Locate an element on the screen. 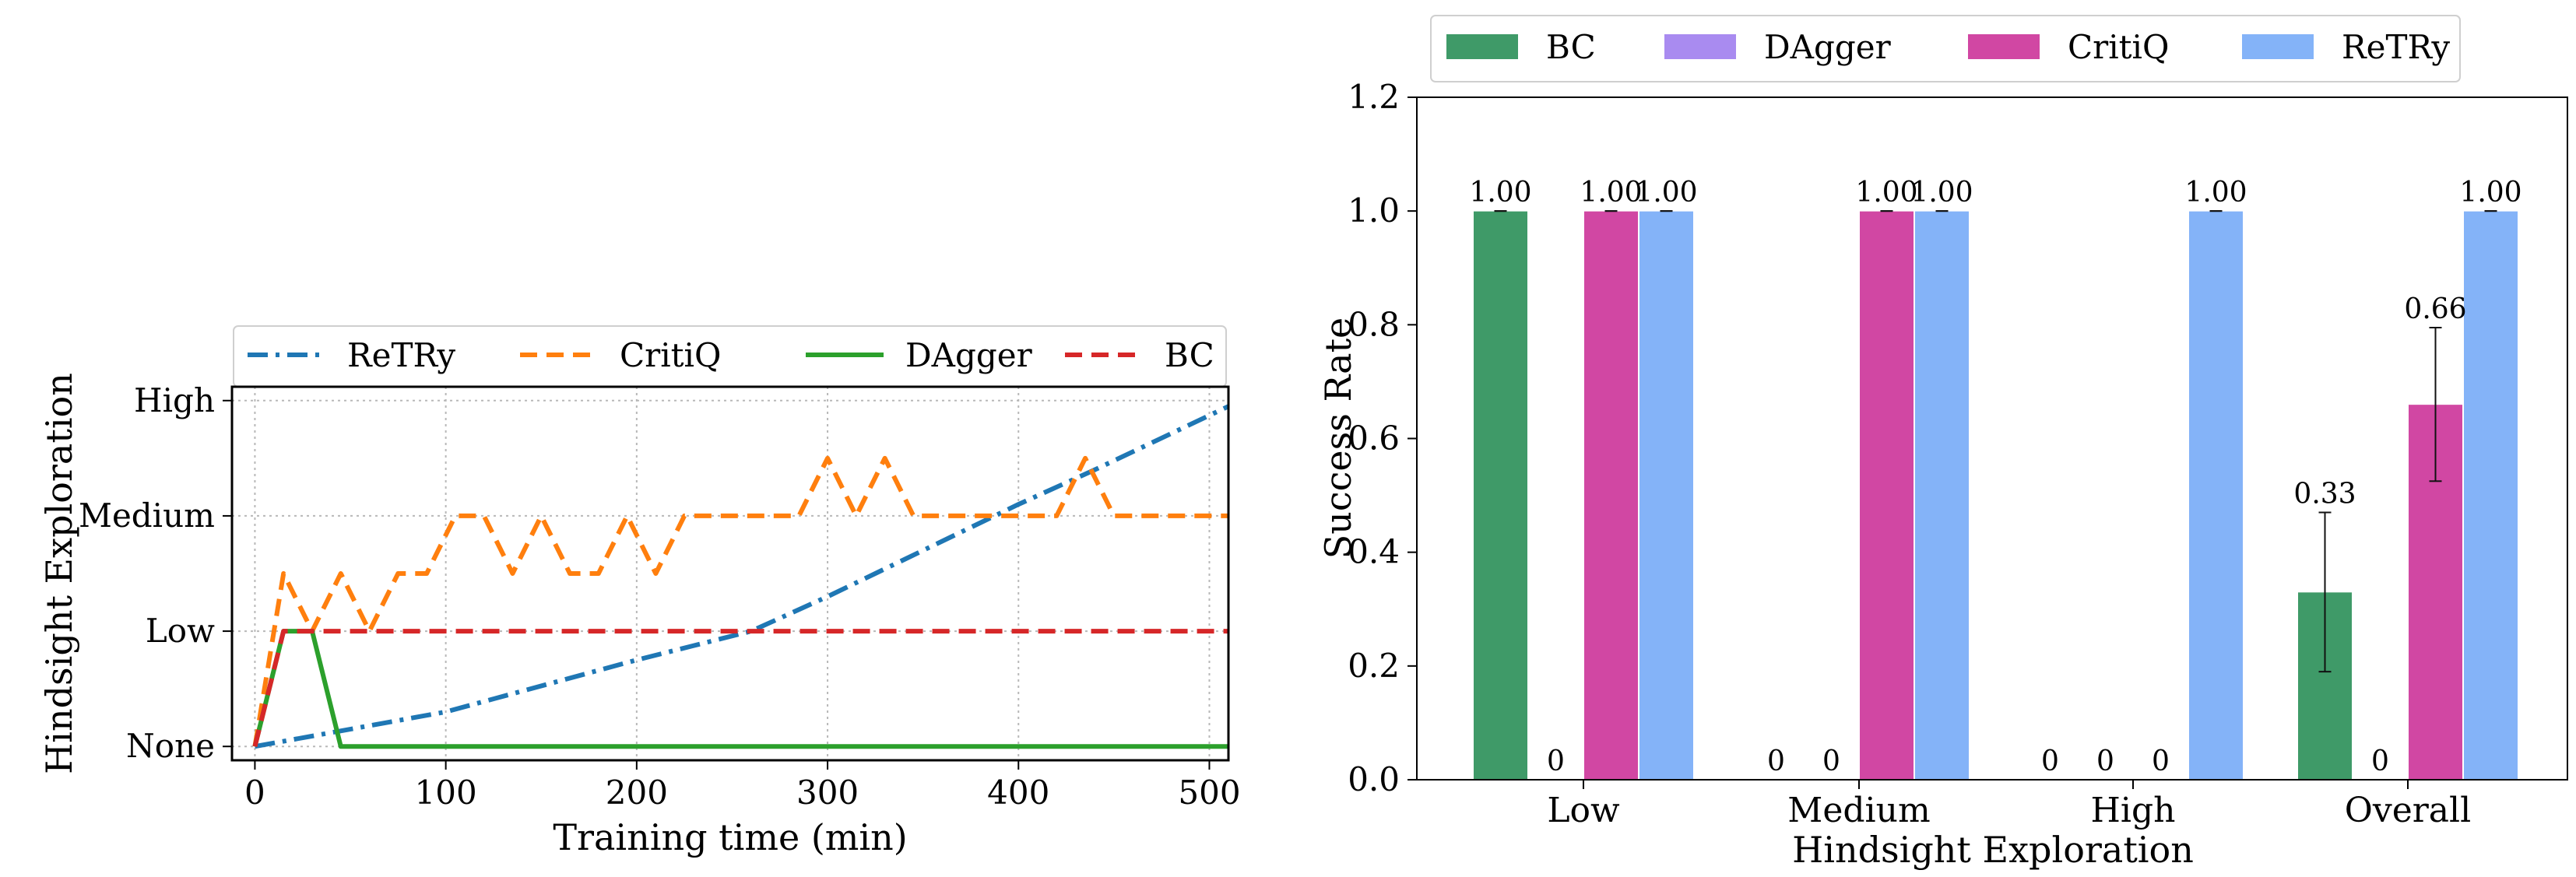 The height and width of the screenshot is (877, 2576). line-series-dagger is located at coordinates (740, 689).